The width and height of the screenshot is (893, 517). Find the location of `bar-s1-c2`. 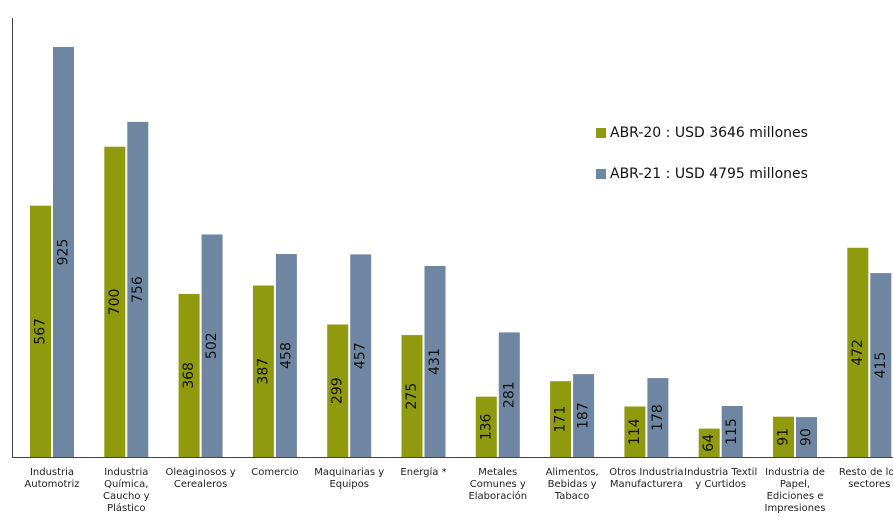

bar-s1-c2 is located at coordinates (115, 301).